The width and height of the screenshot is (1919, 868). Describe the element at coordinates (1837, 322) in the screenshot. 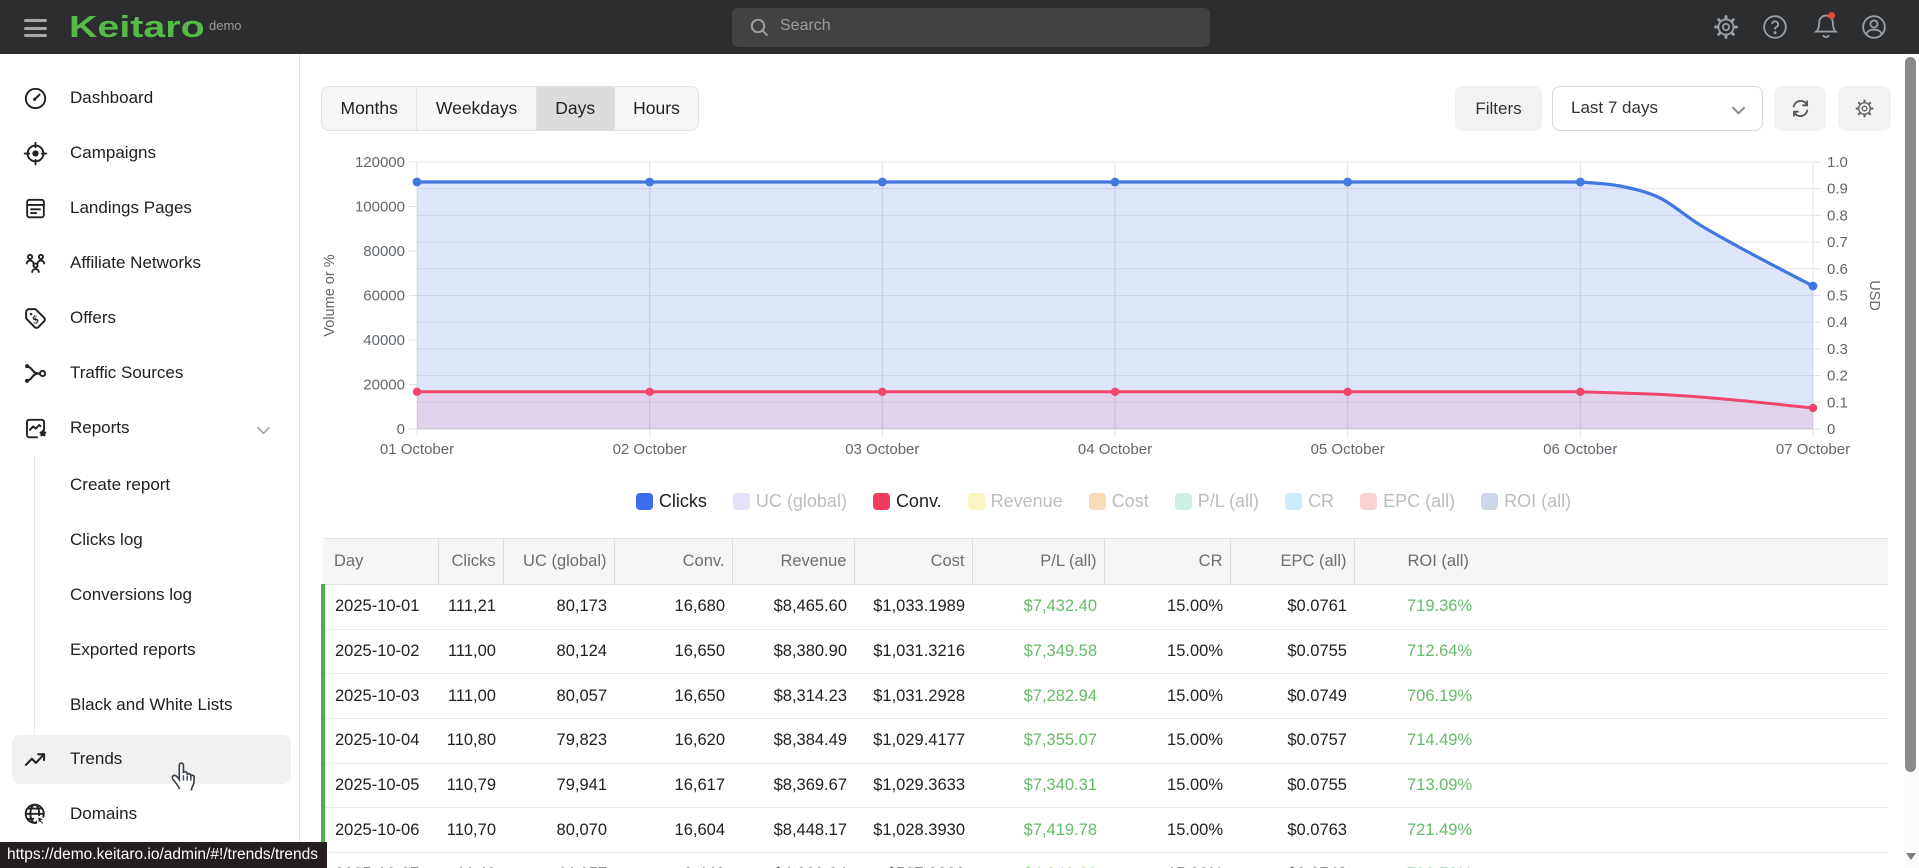

I see `svg-text: 0.4` at that location.